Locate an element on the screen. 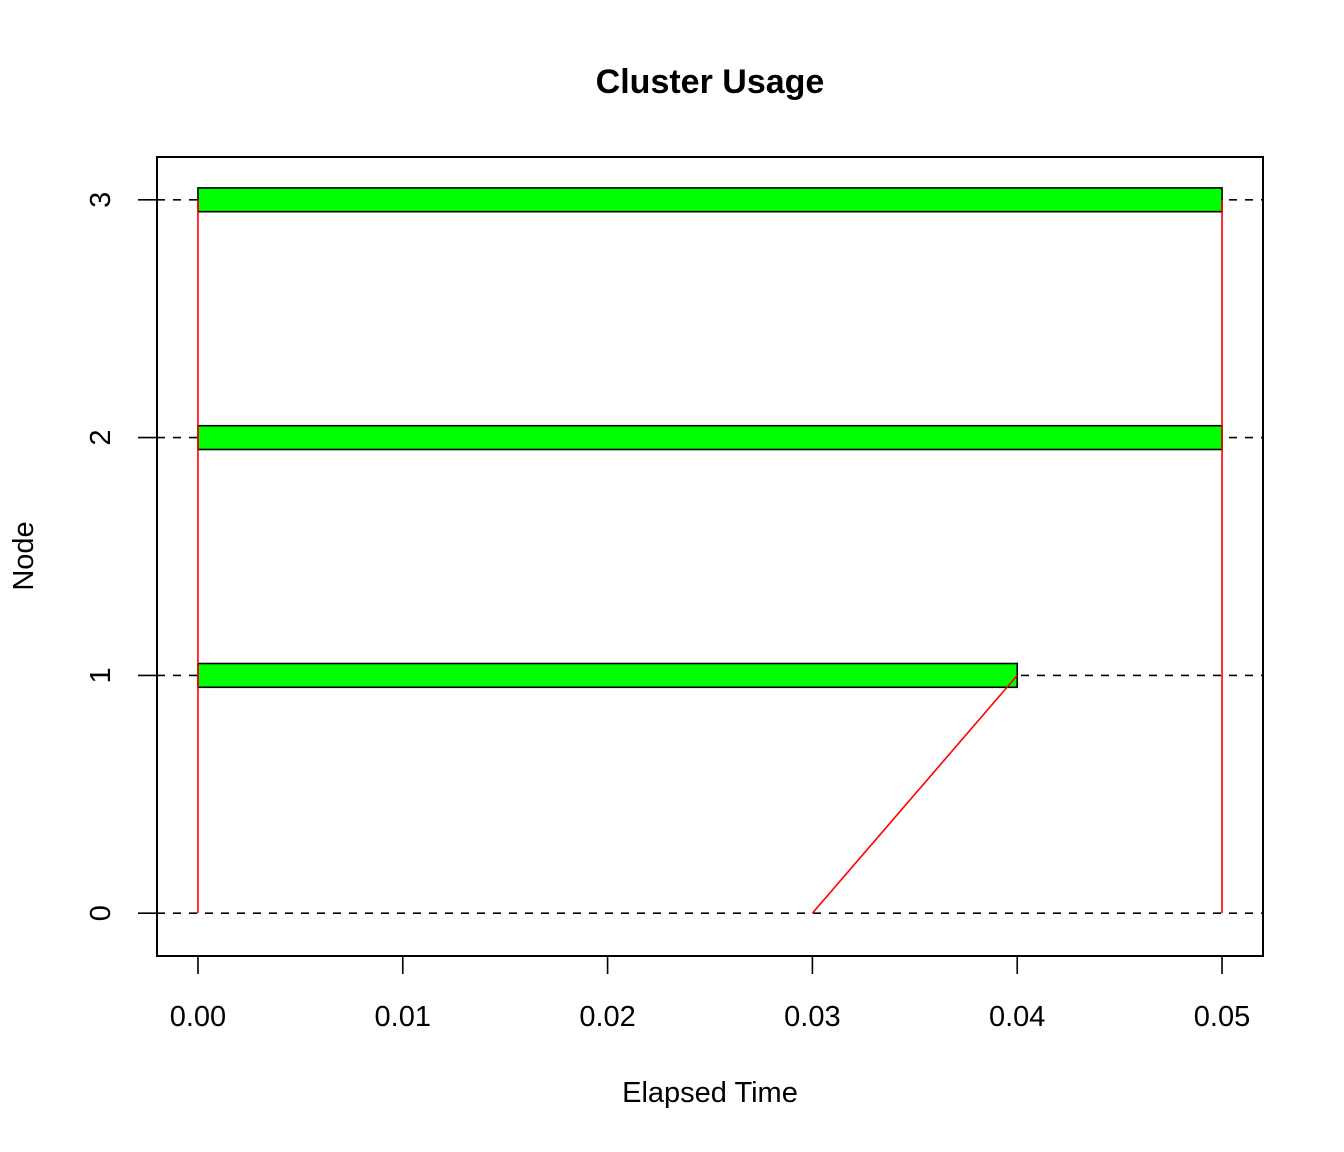 This screenshot has width=1344, height=1152. x-axis-label: Elapsed Time is located at coordinates (710, 1093).